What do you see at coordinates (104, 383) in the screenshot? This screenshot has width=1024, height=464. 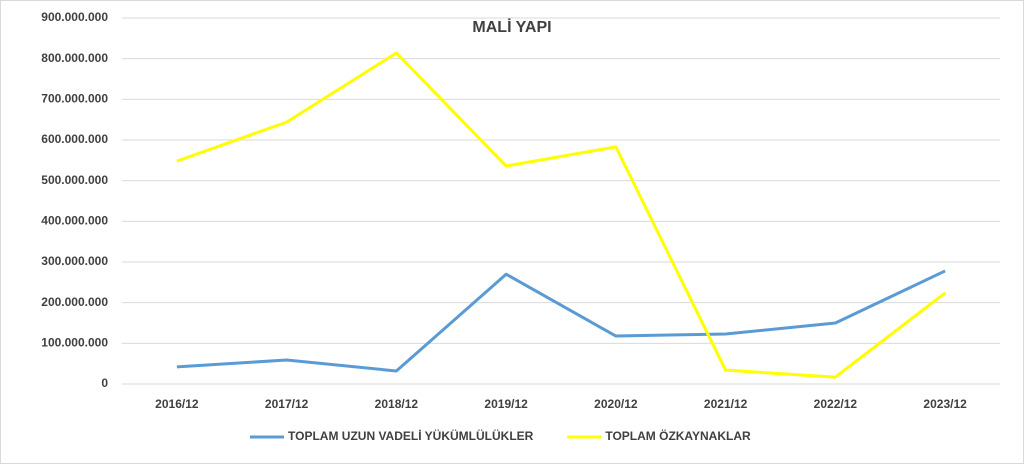 I see `y-tick-label: 0` at bounding box center [104, 383].